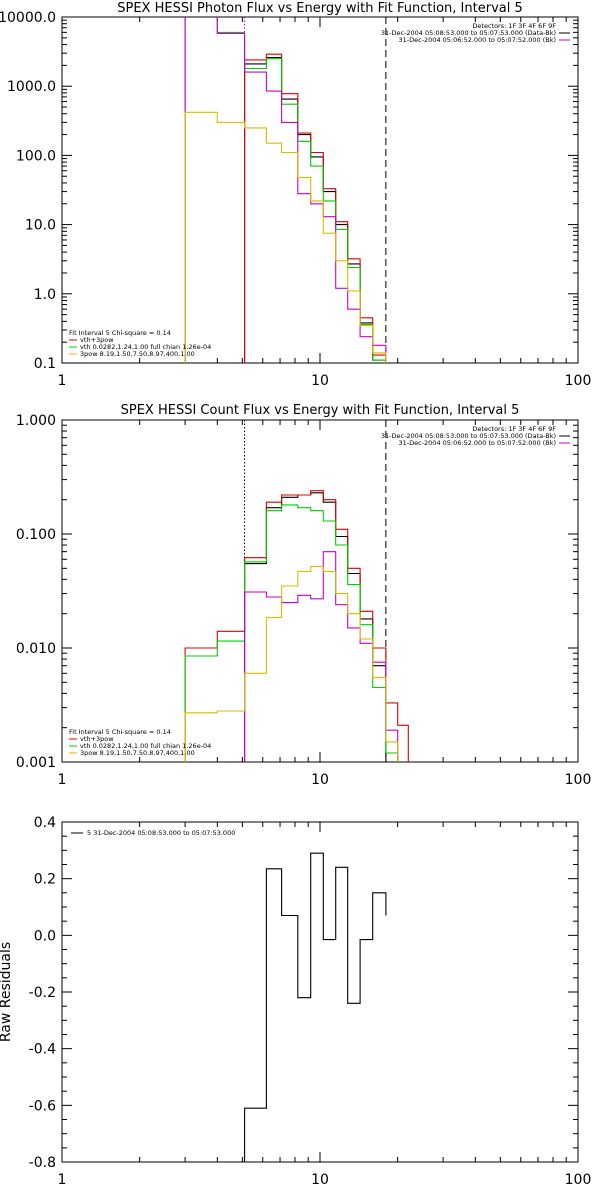  What do you see at coordinates (36, 535) in the screenshot?
I see `y-tick-label: 0.100` at bounding box center [36, 535].